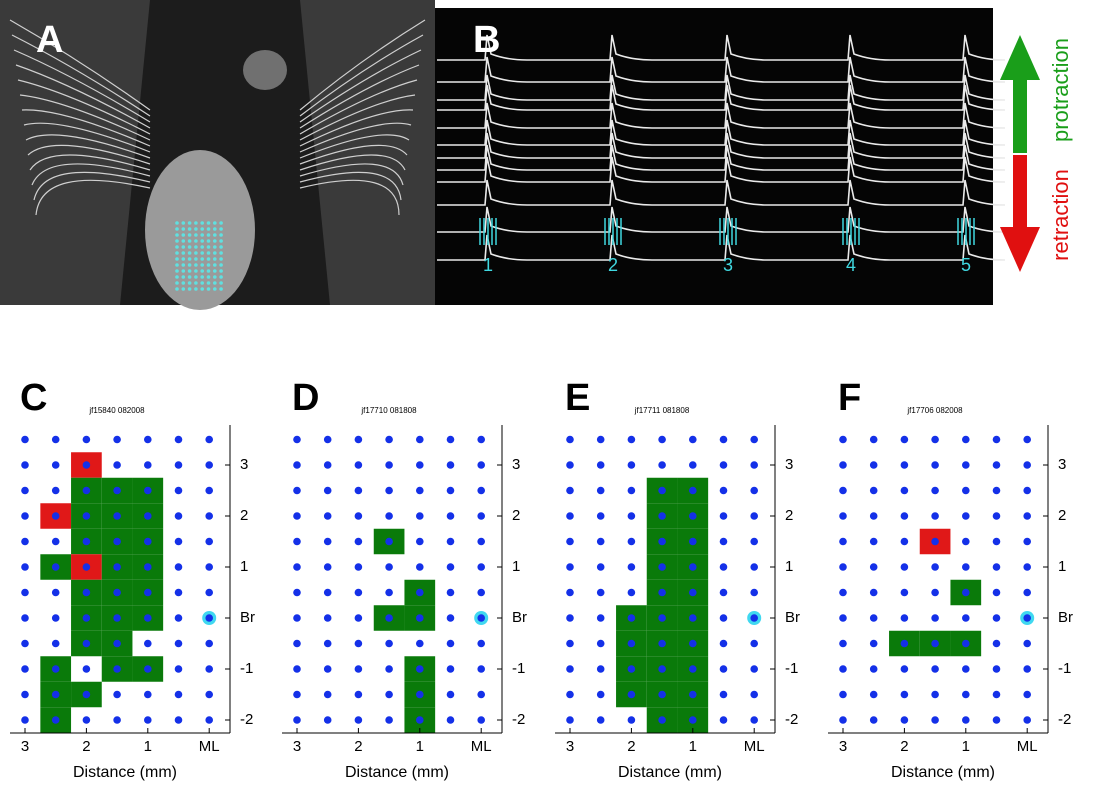 The height and width of the screenshot is (787, 1103). What do you see at coordinates (843, 746) in the screenshot?
I see `x-tick-label: 3` at bounding box center [843, 746].